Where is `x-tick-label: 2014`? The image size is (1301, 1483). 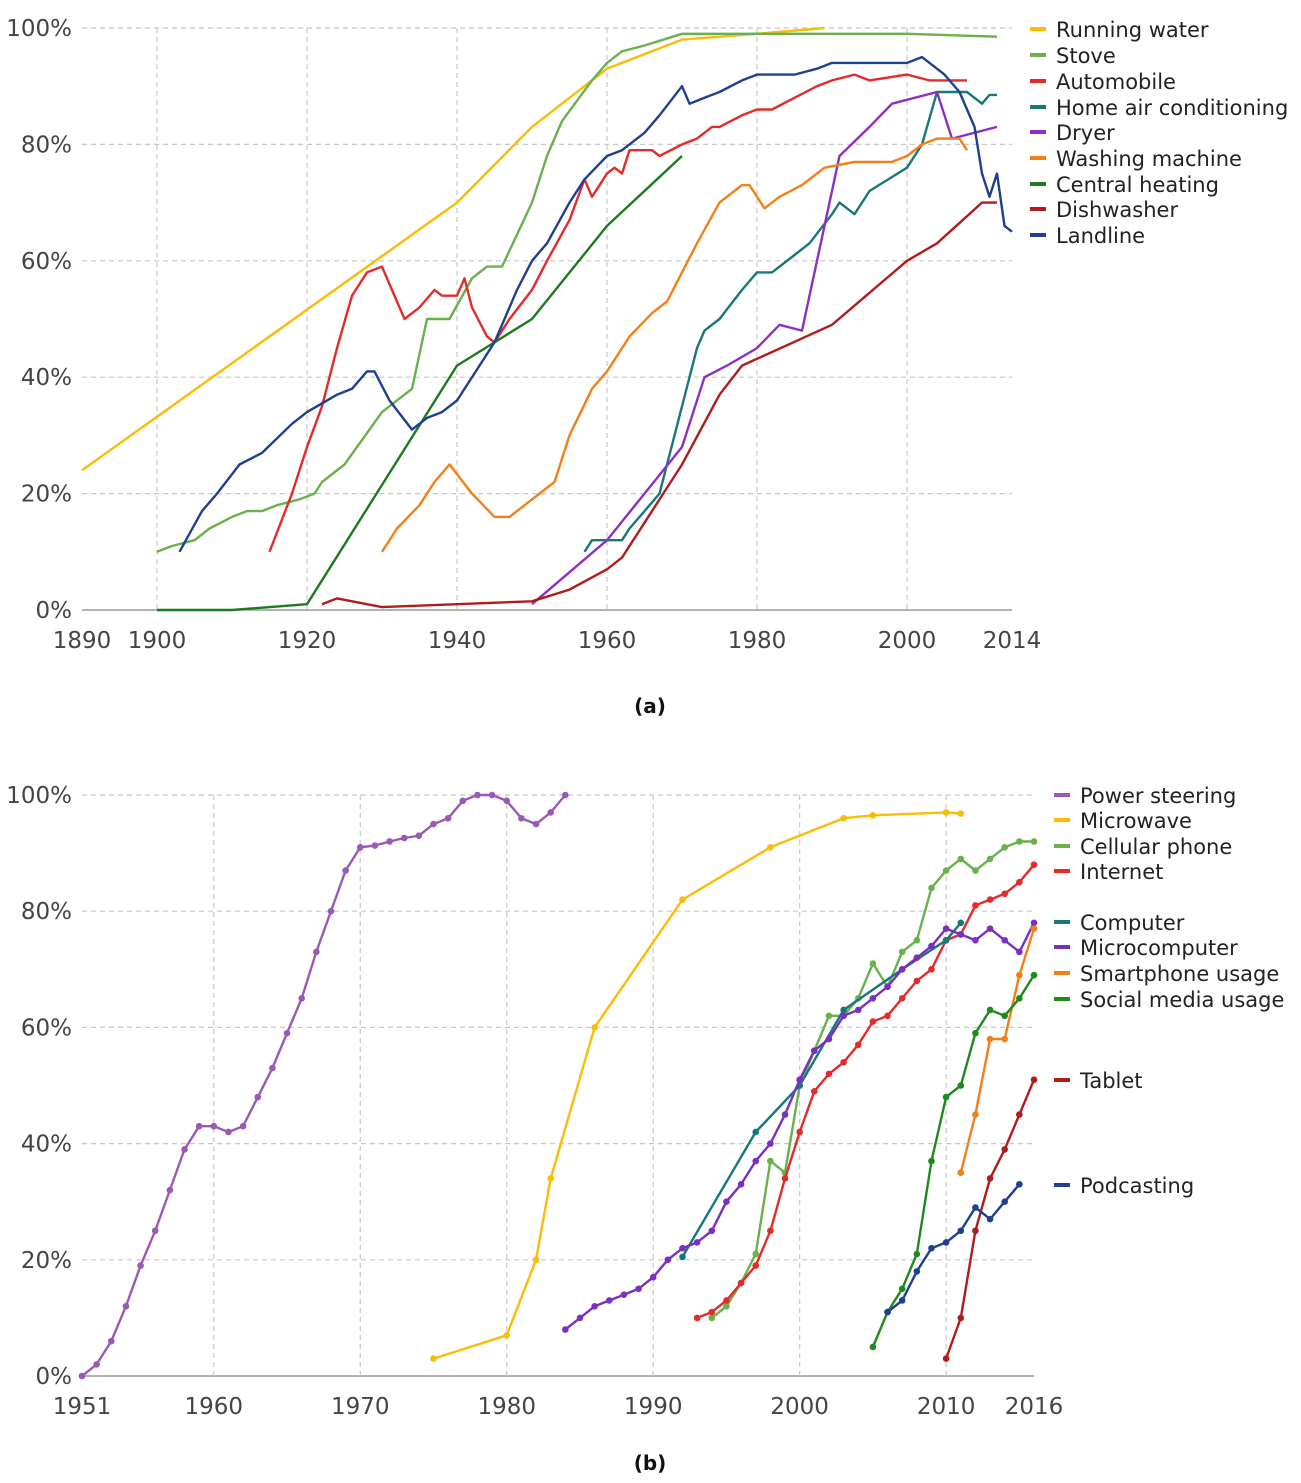 x-tick-label: 2014 is located at coordinates (1012, 641).